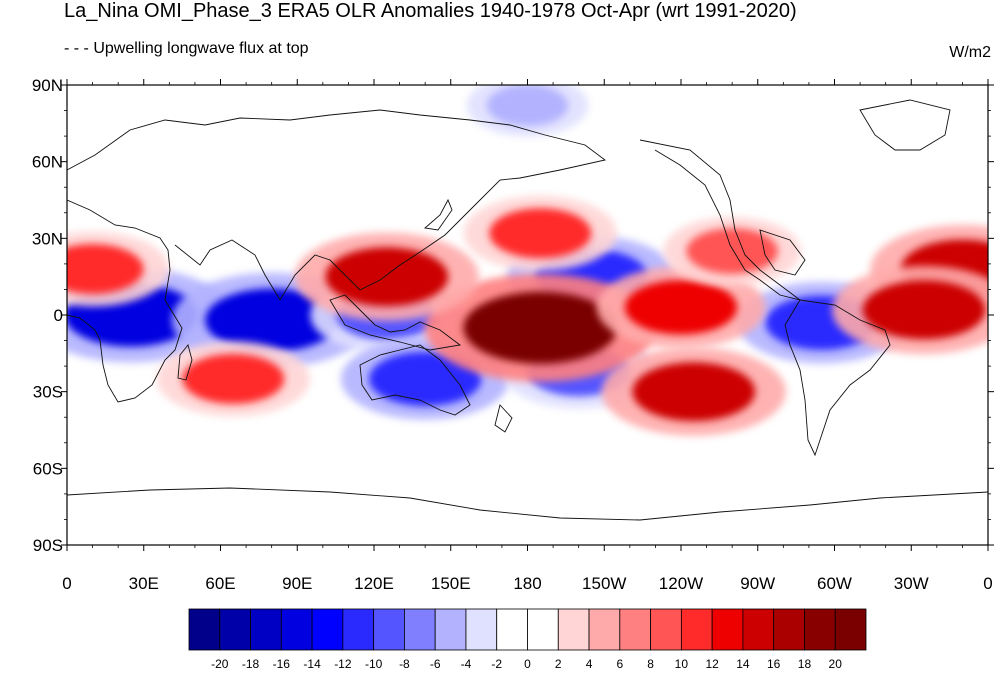 The height and width of the screenshot is (676, 1005). What do you see at coordinates (272, 320) in the screenshot?
I see `anomaly-core-indian-ocean-neg` at bounding box center [272, 320].